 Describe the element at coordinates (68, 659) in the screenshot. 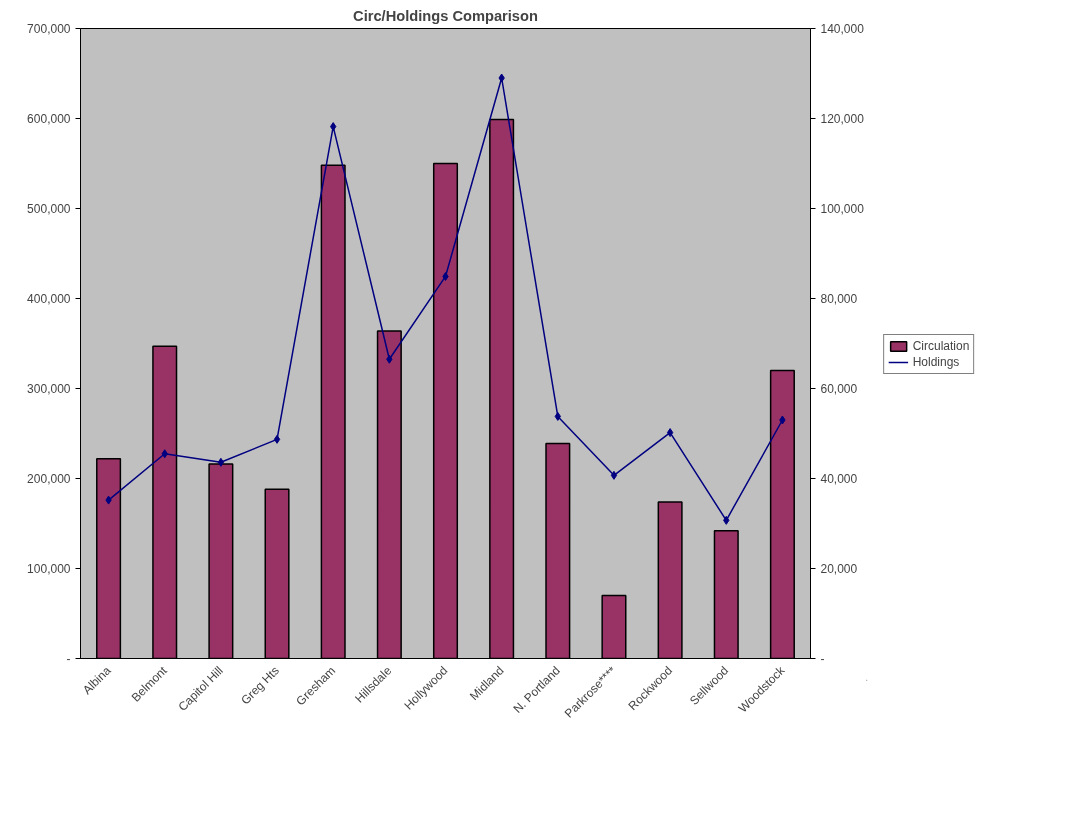

I see `y-tick-label: -` at that location.